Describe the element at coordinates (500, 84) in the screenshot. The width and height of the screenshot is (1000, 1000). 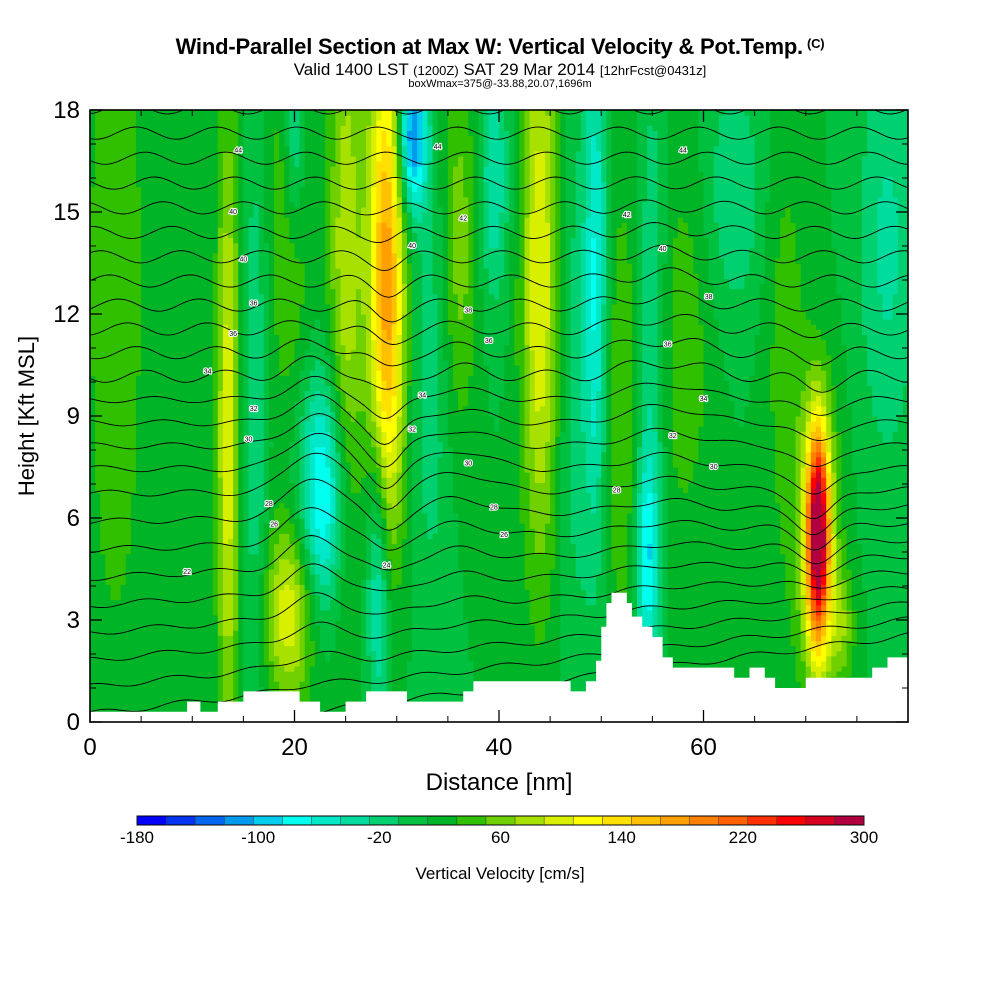
I see `box-note: boxWmax=375@-33.88,20.07,1696m` at that location.